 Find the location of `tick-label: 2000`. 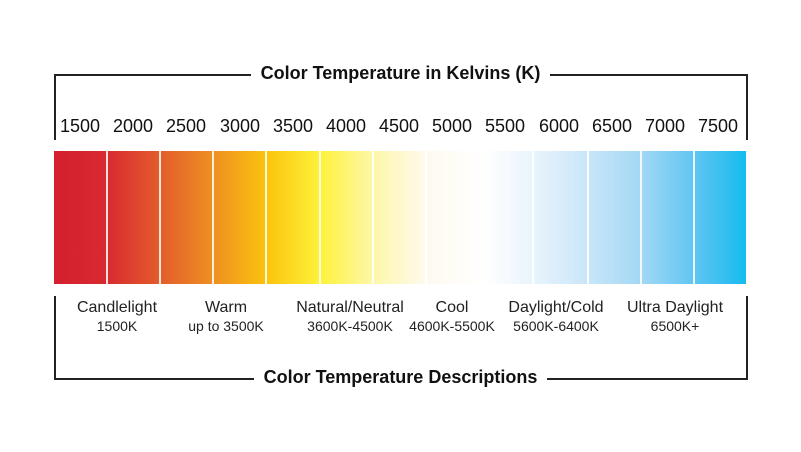

tick-label: 2000 is located at coordinates (133, 126).